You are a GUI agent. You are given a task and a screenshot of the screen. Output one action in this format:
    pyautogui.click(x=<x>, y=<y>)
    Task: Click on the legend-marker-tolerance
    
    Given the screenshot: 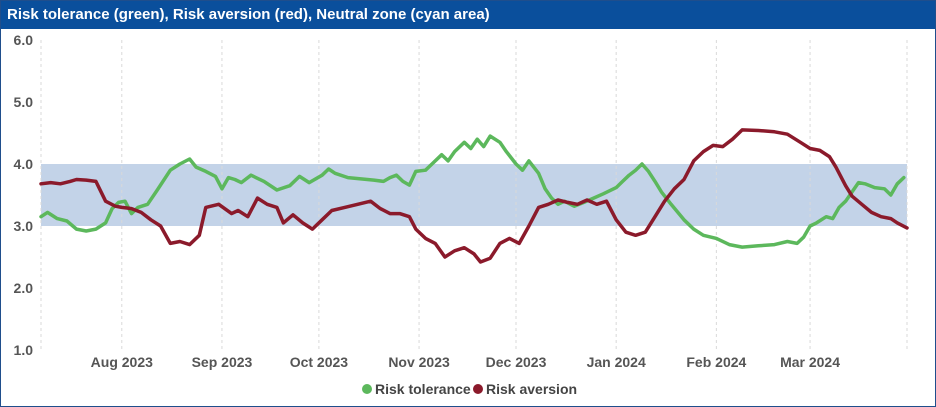 What is the action you would take?
    pyautogui.click(x=367, y=389)
    